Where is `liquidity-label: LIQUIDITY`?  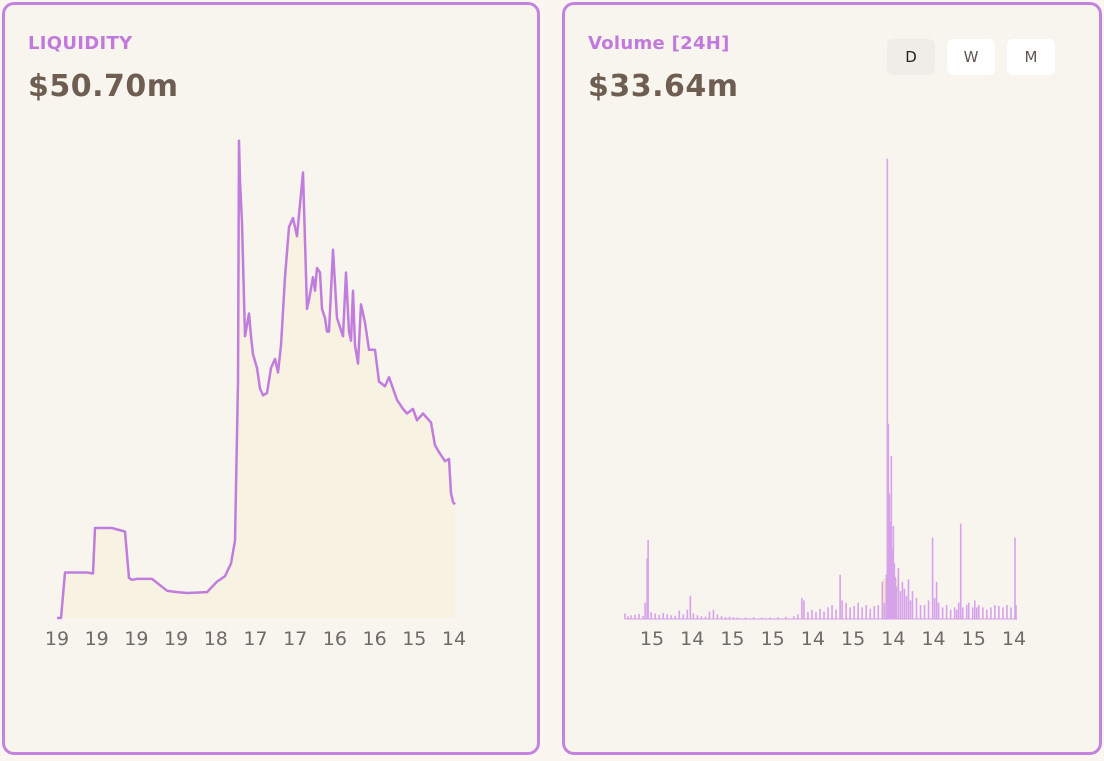 liquidity-label: LIQUIDITY is located at coordinates (80, 43).